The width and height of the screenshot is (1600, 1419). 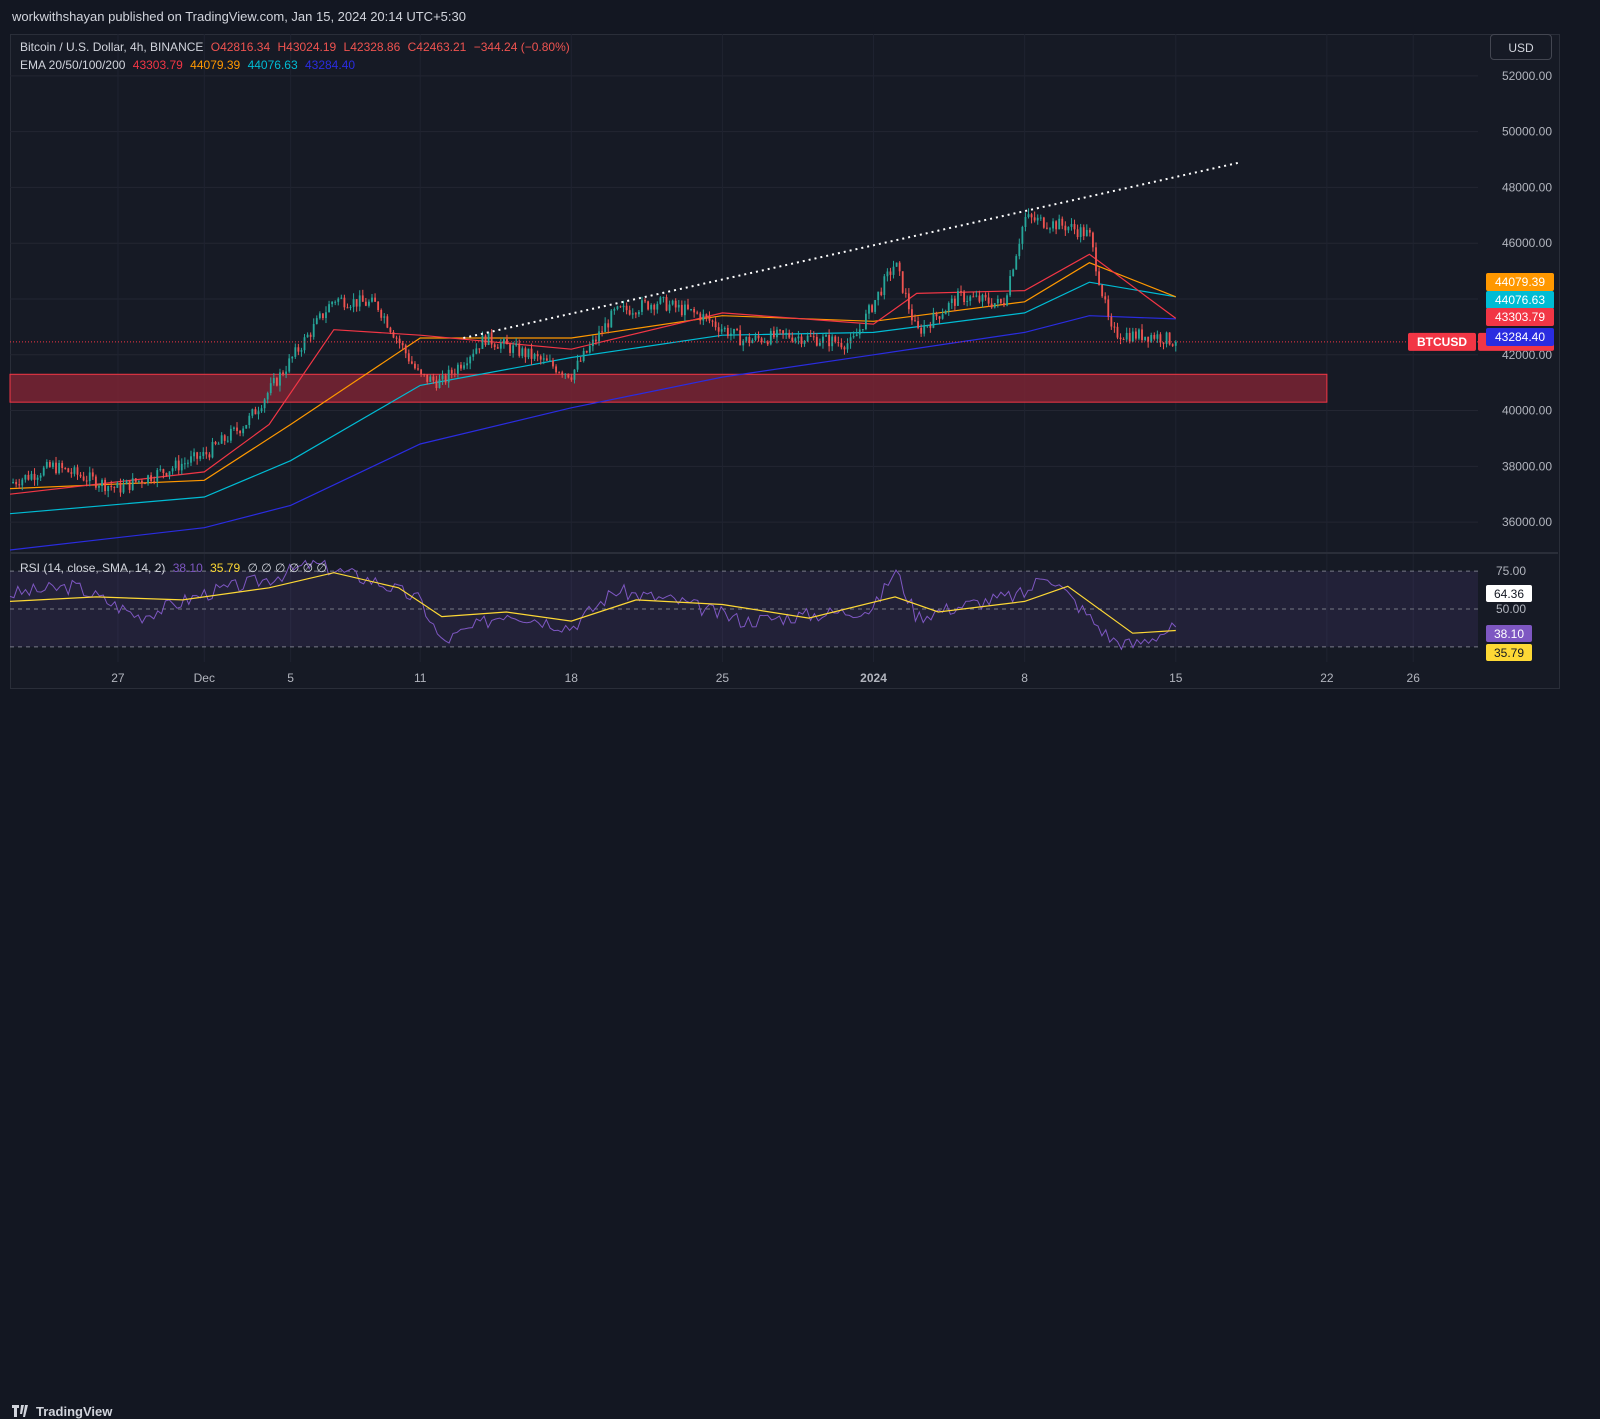 What do you see at coordinates (1509, 652) in the screenshot?
I see `rsi-value-tag` at bounding box center [1509, 652].